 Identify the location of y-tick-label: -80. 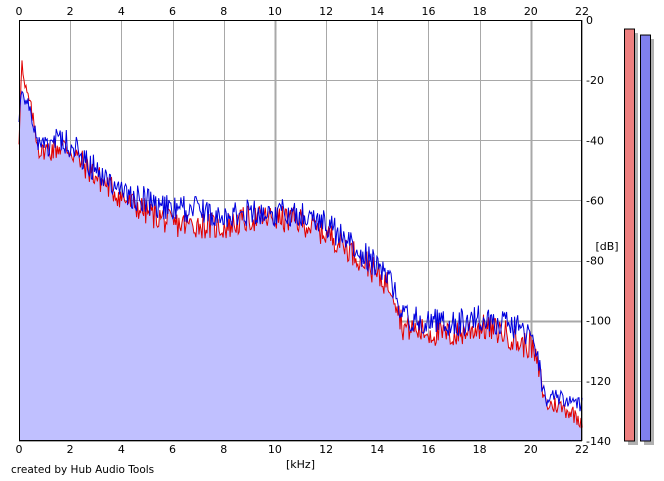
(595, 261).